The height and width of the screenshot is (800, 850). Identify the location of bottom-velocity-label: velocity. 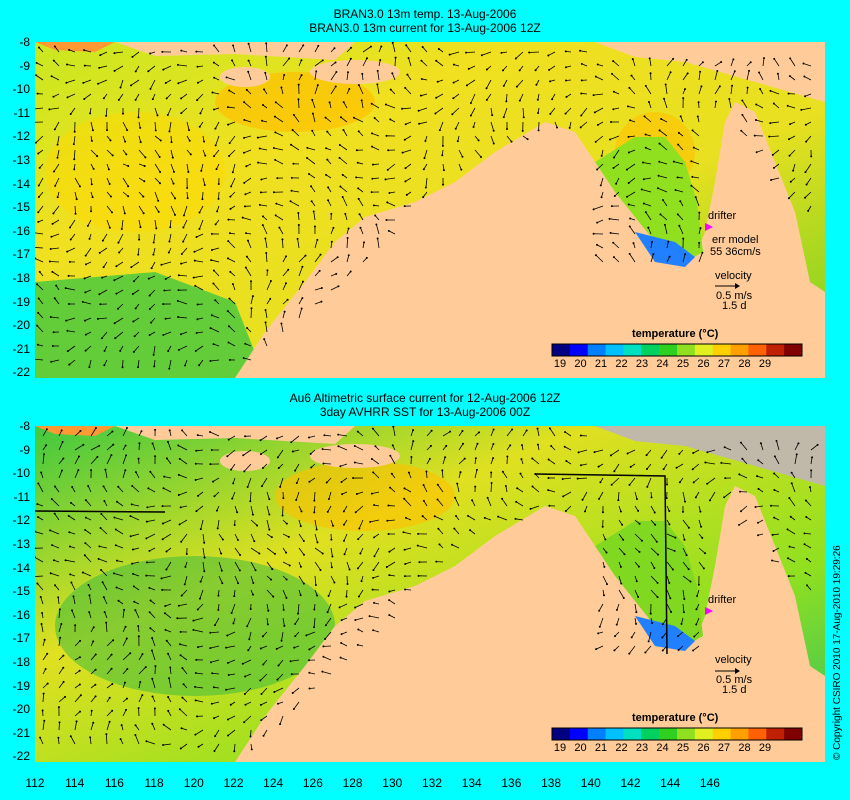
(733, 660).